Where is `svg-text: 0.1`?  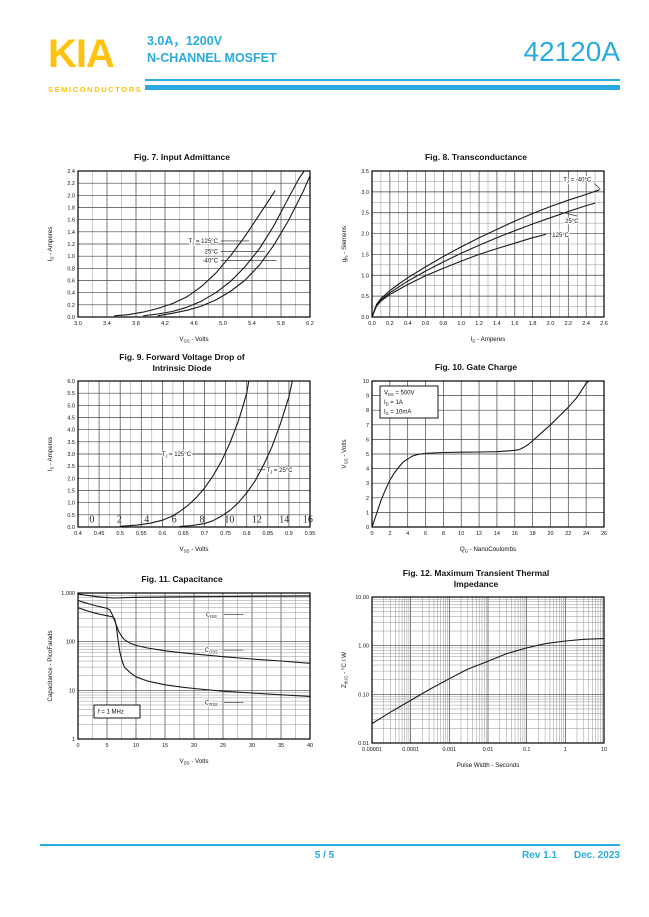
svg-text: 0.1 is located at coordinates (527, 750).